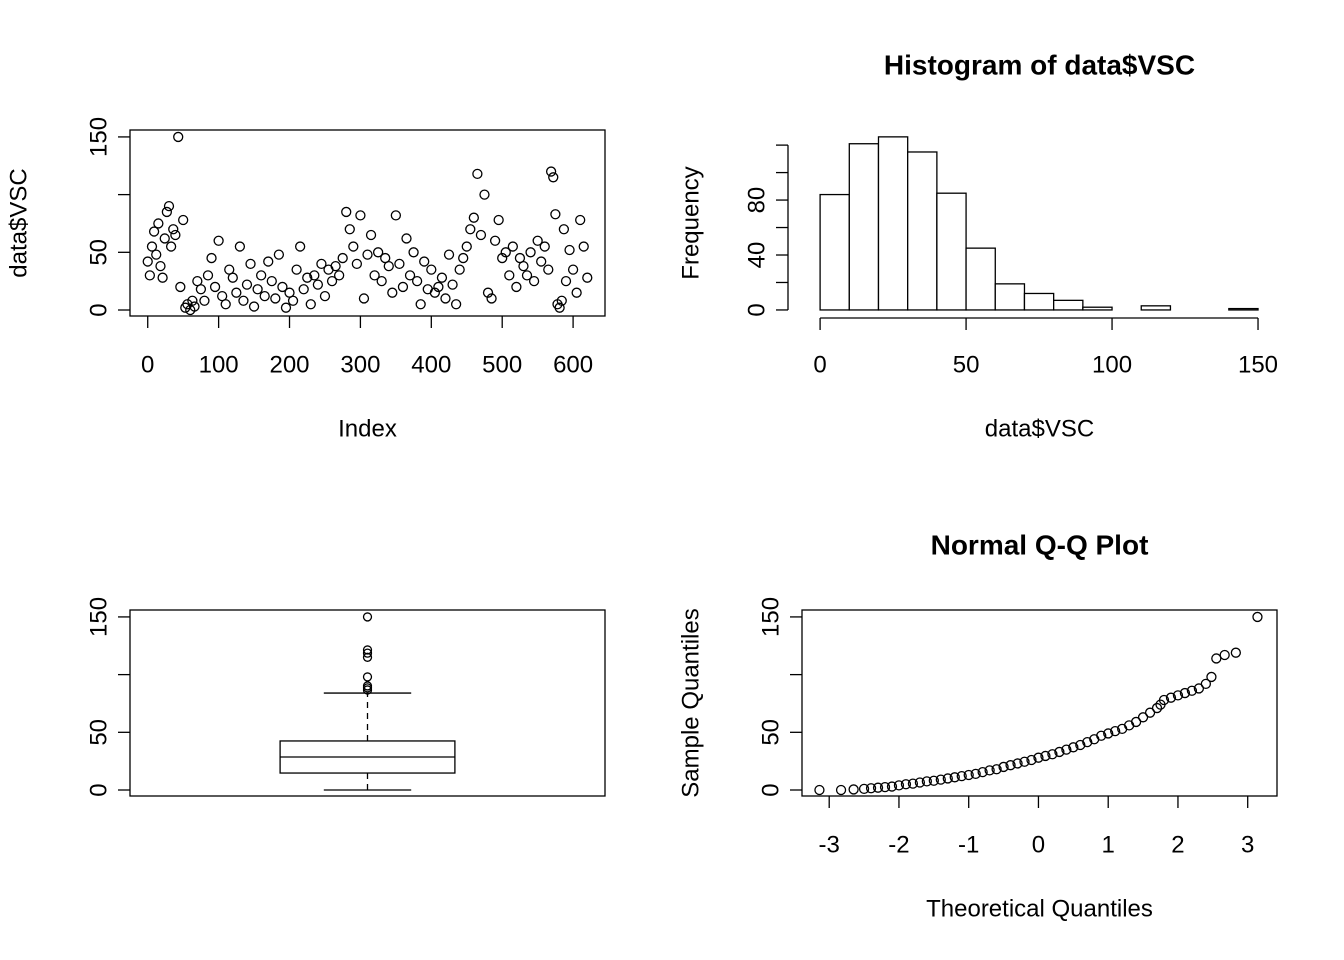  I want to click on x-tick-label: 100, so click(219, 364).